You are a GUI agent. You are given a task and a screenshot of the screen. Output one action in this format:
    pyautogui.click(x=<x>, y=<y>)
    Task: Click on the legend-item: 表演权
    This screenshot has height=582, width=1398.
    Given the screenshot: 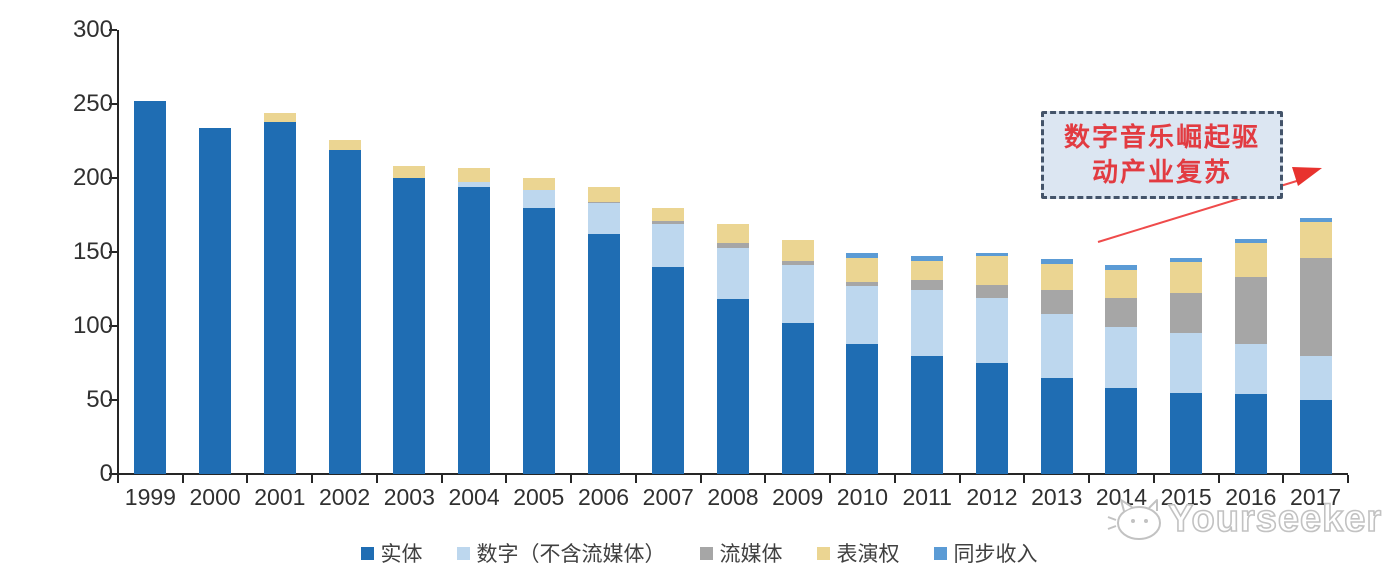 What is the action you would take?
    pyautogui.click(x=858, y=553)
    